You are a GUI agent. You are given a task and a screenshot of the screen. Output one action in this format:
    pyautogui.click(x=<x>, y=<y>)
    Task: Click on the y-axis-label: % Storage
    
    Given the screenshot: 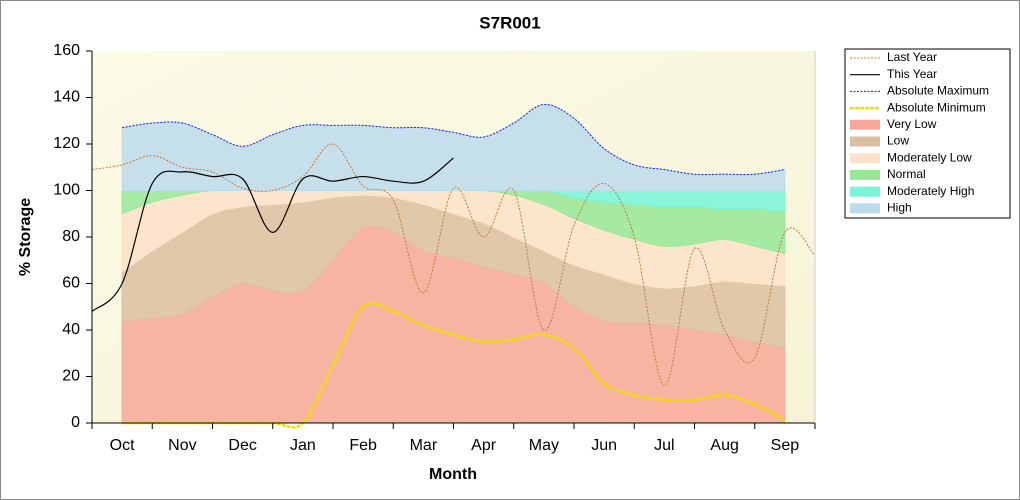 What is the action you would take?
    pyautogui.click(x=25, y=237)
    